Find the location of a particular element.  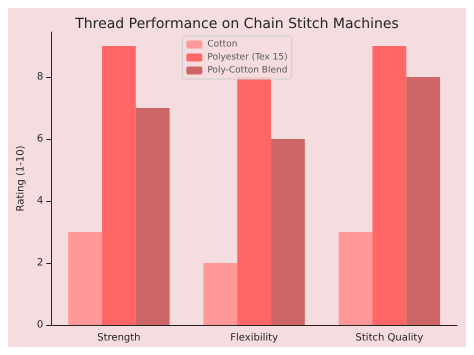

y-tick-label: 4 is located at coordinates (40, 200).